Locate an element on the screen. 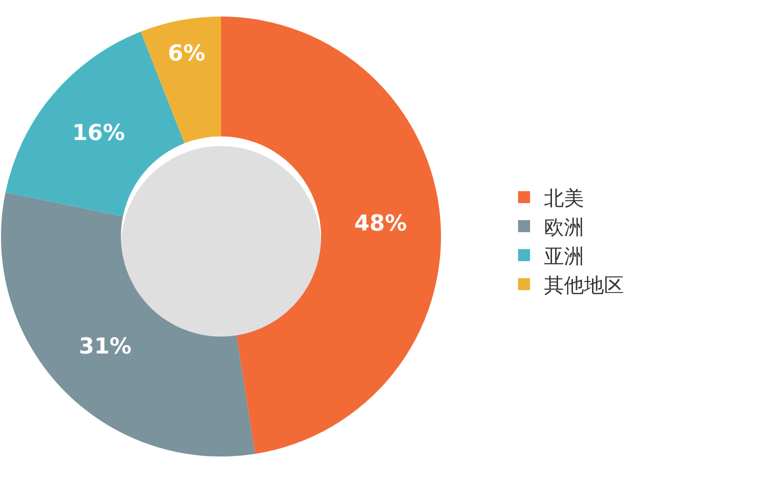  data-label: 31% is located at coordinates (105, 347).